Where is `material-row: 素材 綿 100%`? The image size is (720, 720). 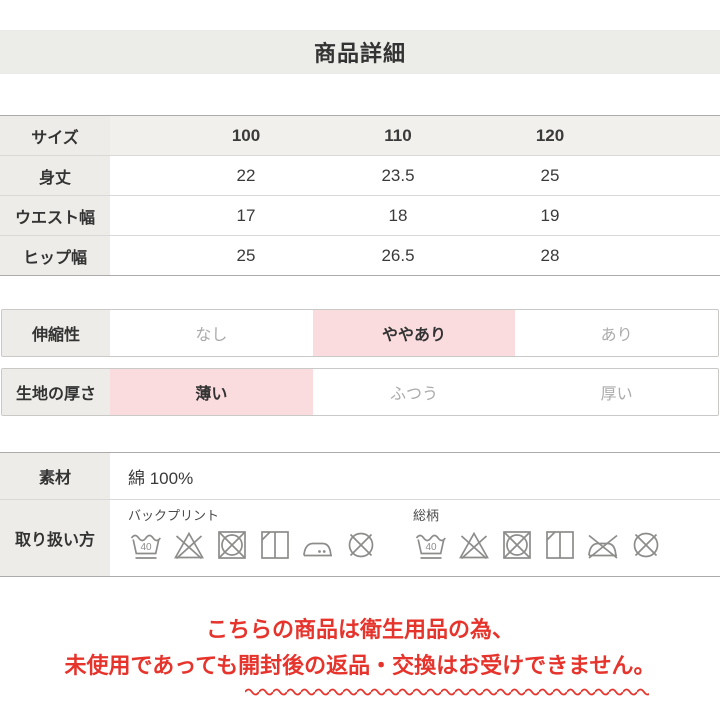
material-row: 素材 綿 100% is located at coordinates (360, 476).